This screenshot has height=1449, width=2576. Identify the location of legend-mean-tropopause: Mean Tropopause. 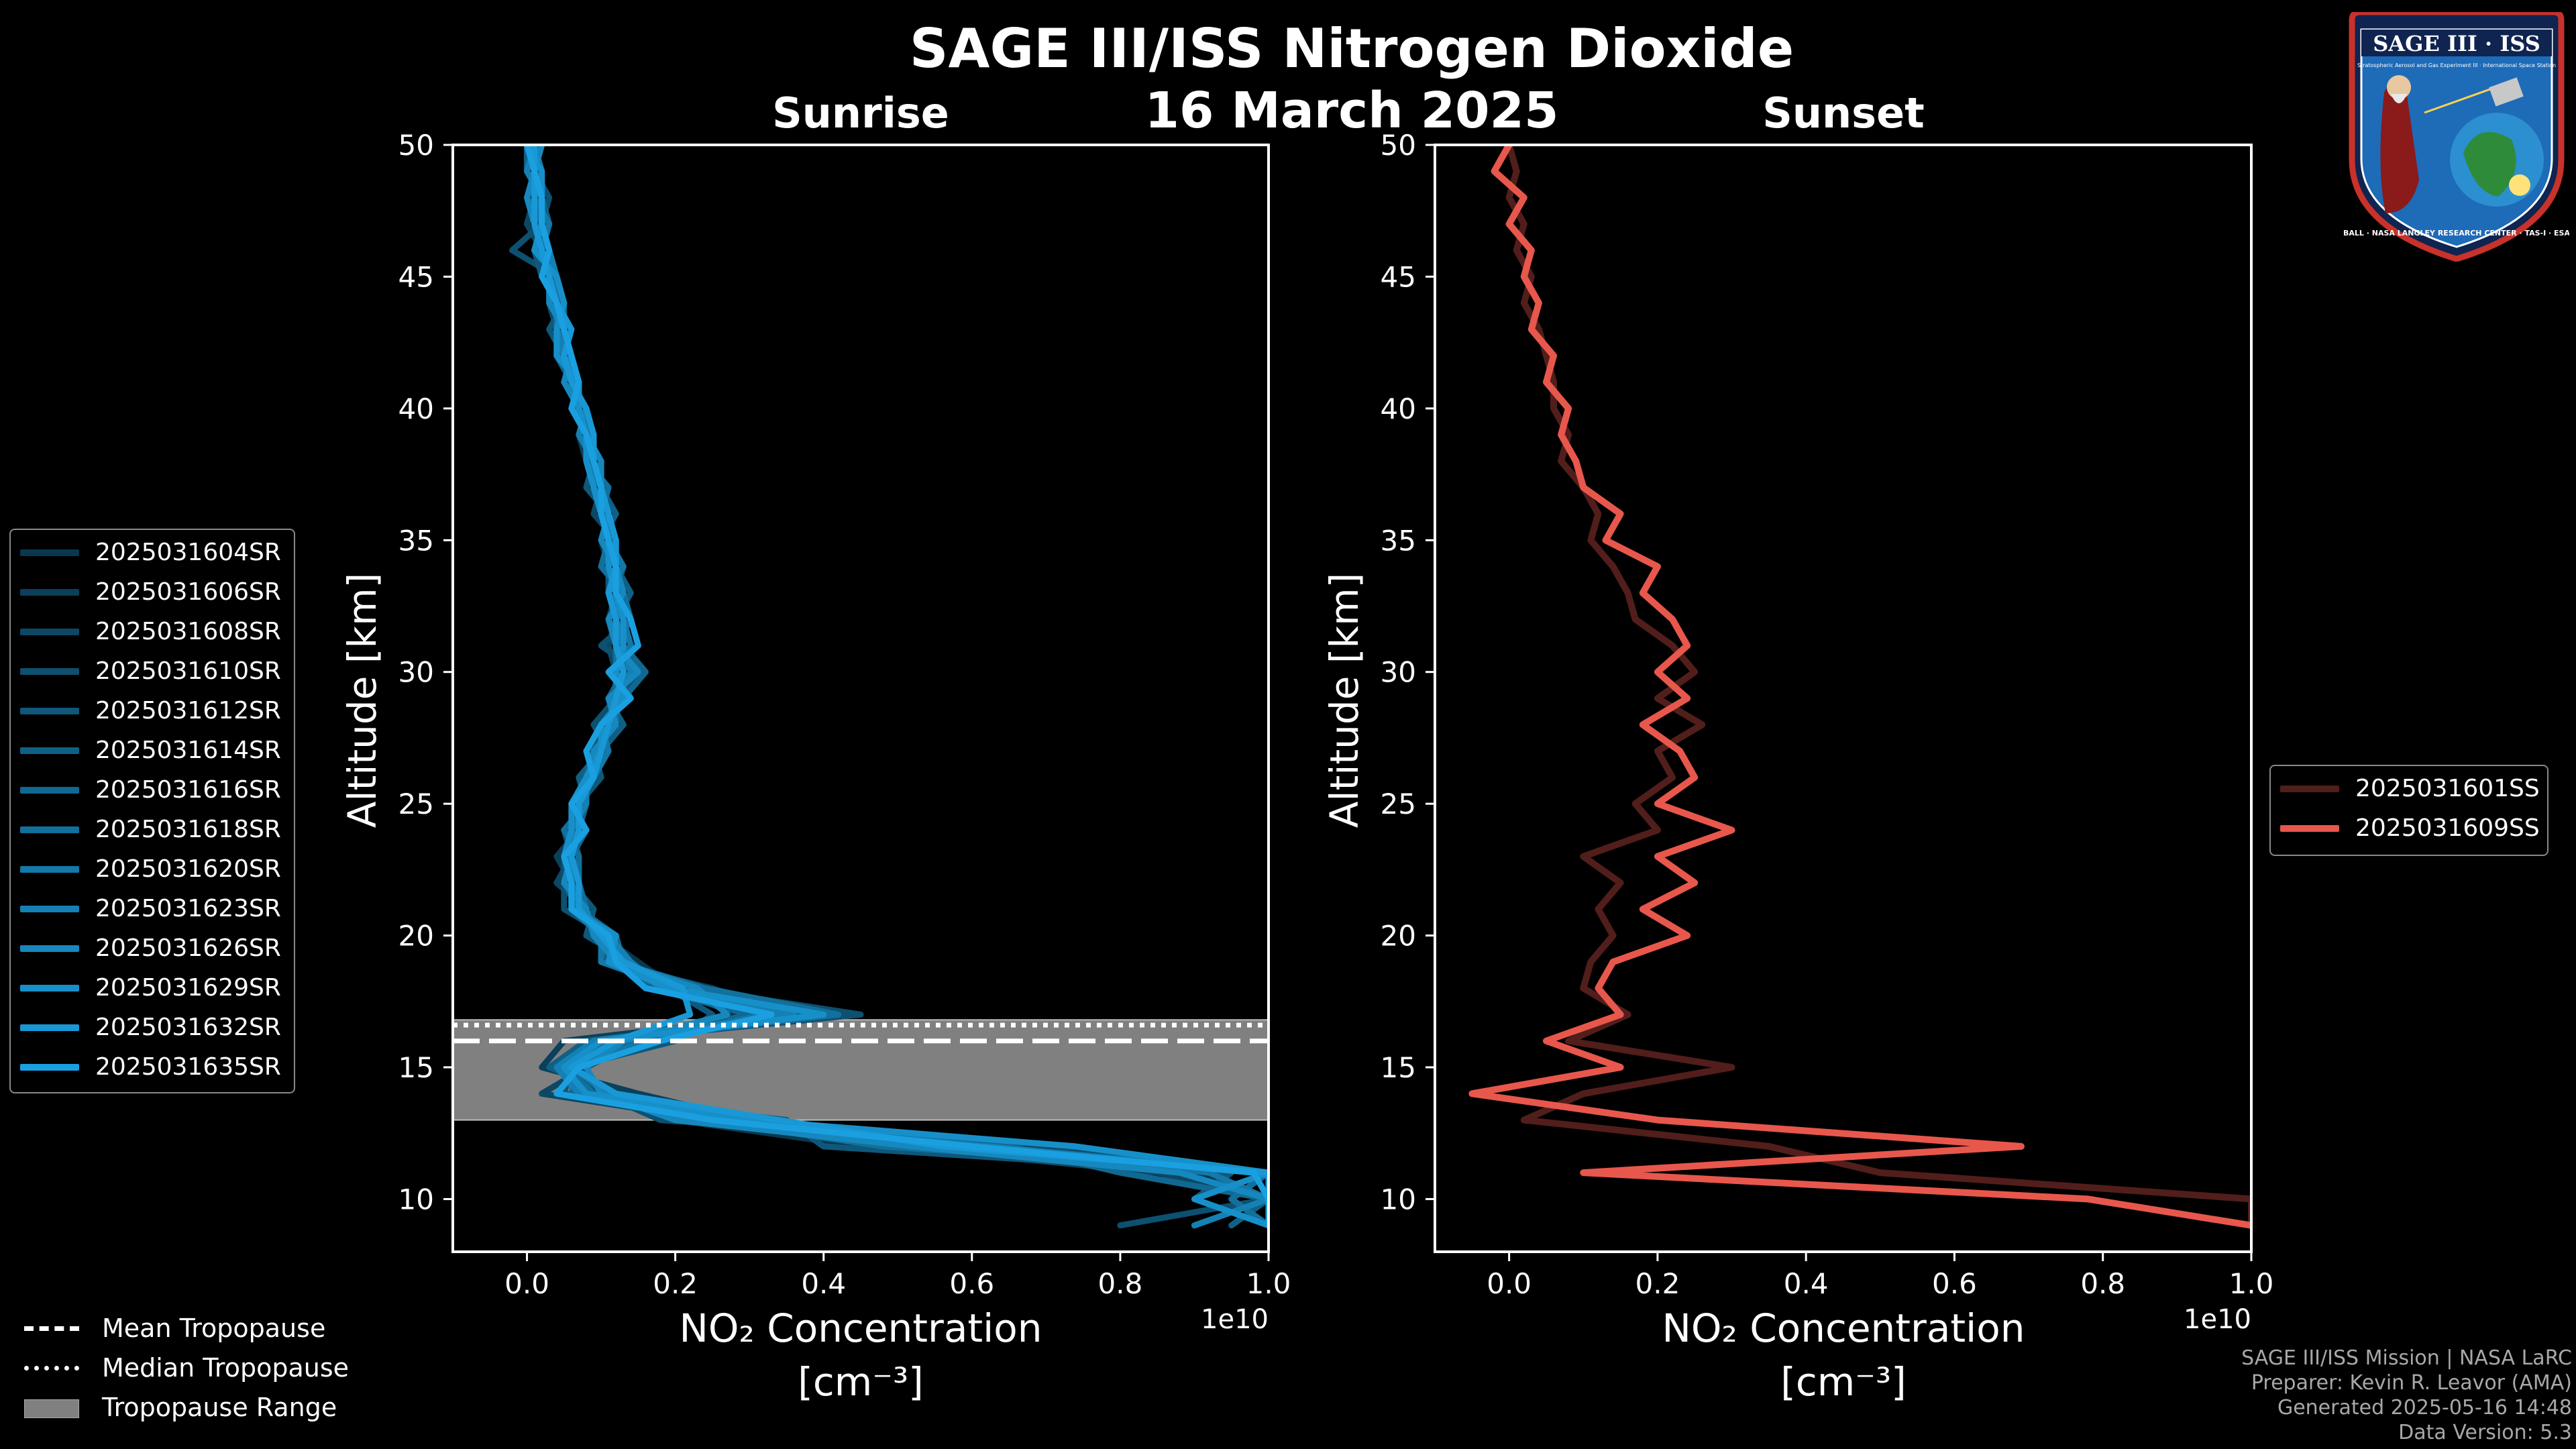
(186, 1328).